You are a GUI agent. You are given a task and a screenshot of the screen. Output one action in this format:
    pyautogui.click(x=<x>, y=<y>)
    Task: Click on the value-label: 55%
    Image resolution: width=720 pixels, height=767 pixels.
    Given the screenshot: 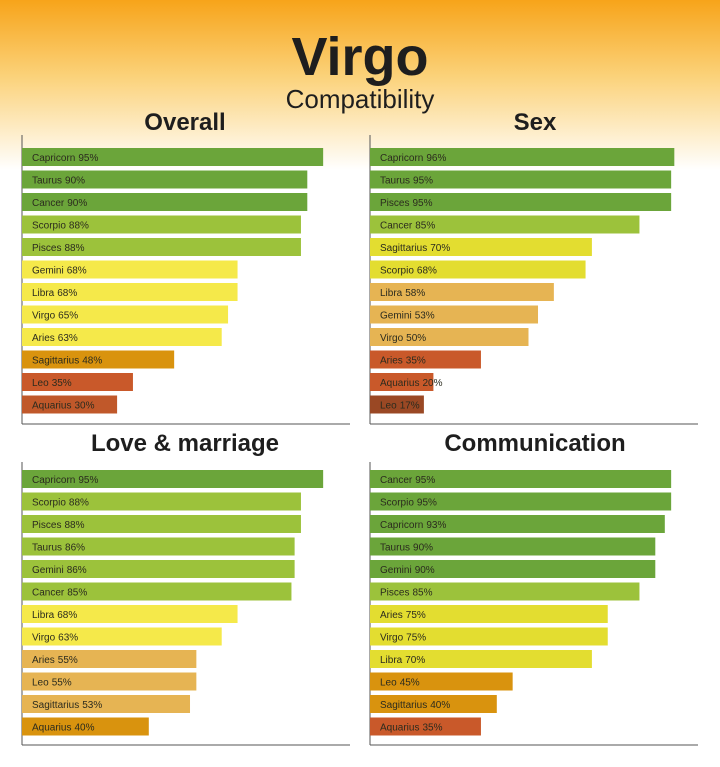 What is the action you would take?
    pyautogui.click(x=62, y=682)
    